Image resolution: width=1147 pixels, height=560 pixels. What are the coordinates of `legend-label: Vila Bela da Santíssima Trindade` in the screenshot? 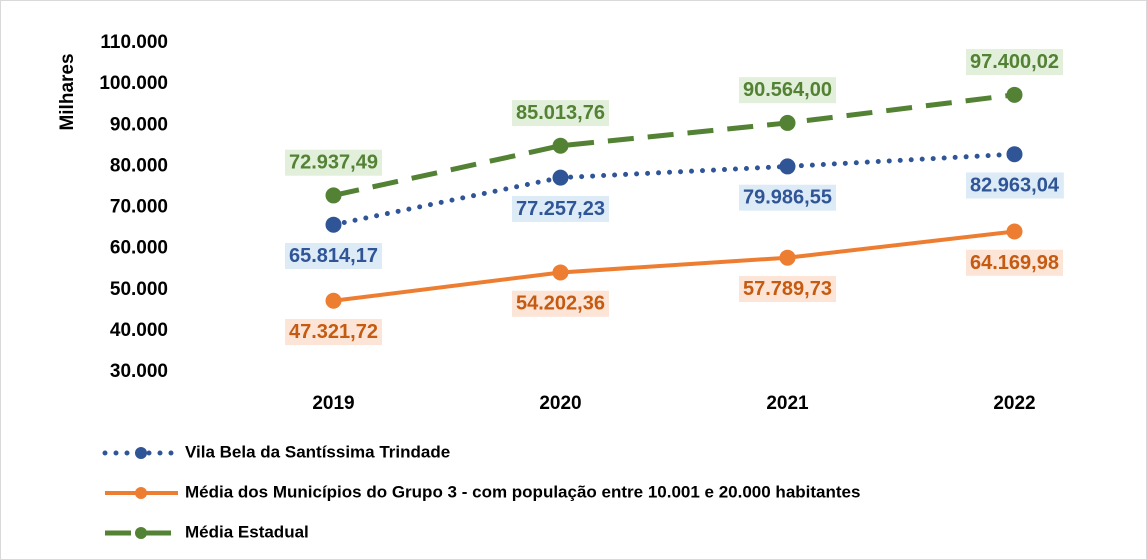 It's located at (317, 451).